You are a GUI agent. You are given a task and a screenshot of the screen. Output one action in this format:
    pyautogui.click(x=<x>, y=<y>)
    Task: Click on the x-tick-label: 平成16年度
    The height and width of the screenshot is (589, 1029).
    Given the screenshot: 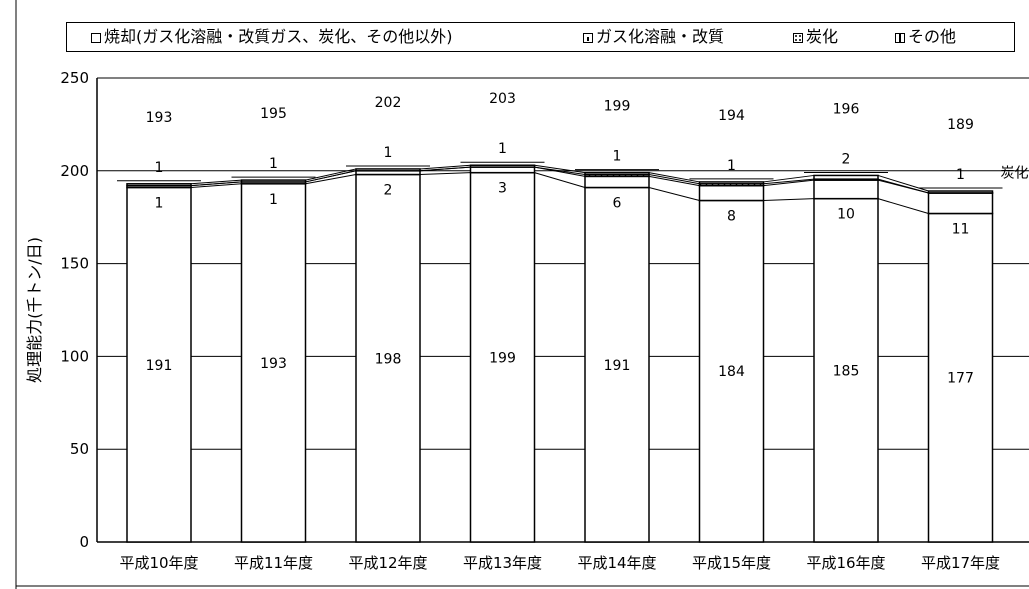 What is the action you would take?
    pyautogui.click(x=845, y=563)
    